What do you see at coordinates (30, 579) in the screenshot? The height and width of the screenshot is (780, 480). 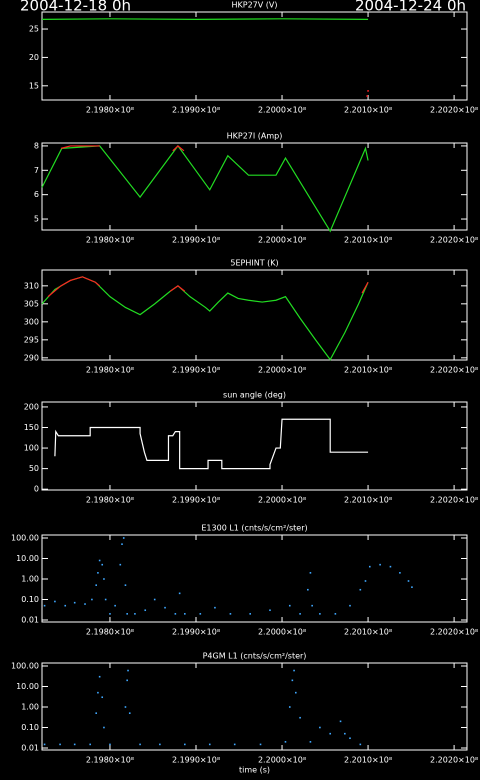 I see `y-tick-label: 1.00` at bounding box center [30, 579].